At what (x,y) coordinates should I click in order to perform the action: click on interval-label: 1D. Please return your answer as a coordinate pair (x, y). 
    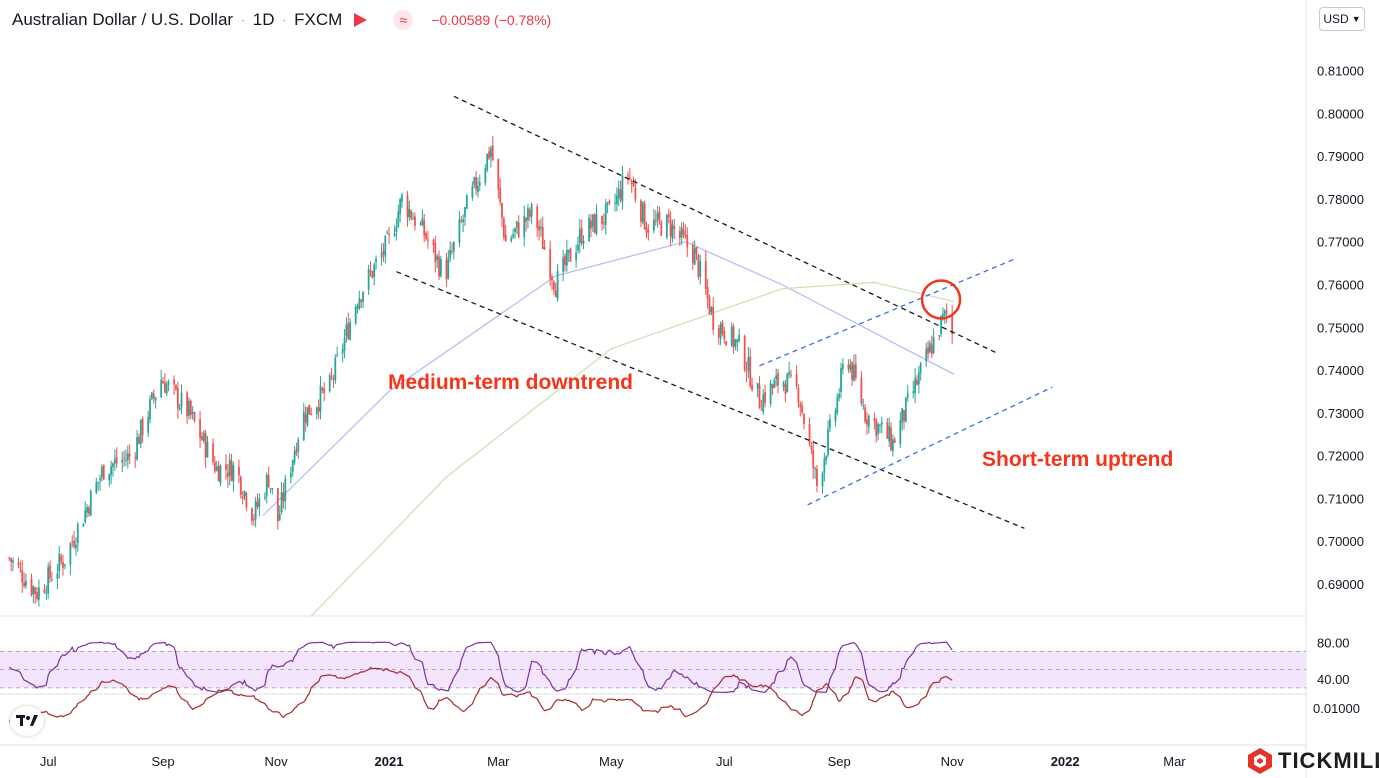
    Looking at the image, I should click on (263, 19).